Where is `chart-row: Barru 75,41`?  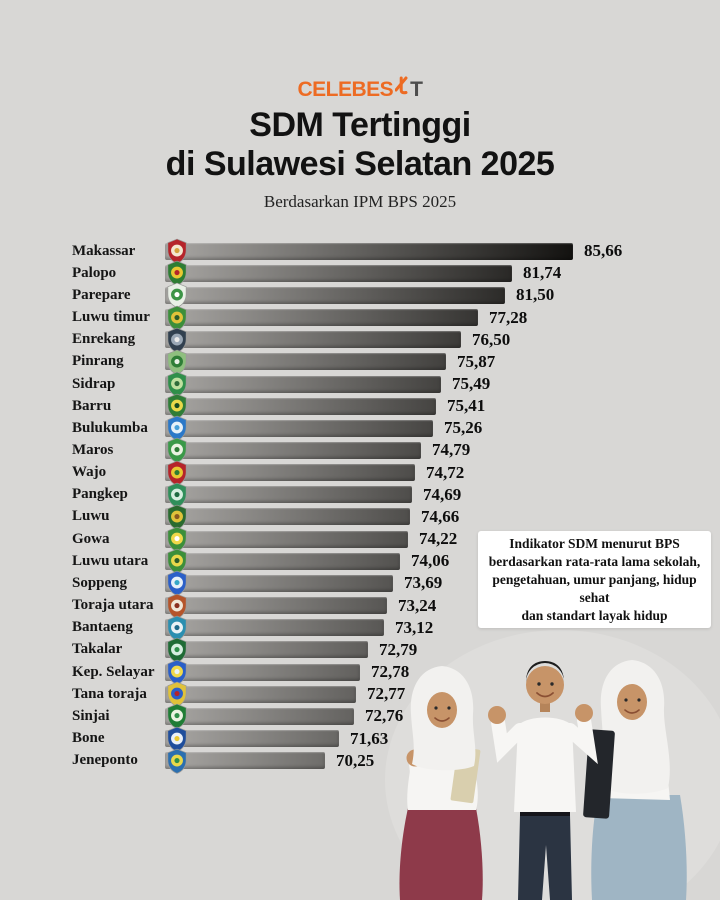 chart-row: Barru 75,41 is located at coordinates (392, 406).